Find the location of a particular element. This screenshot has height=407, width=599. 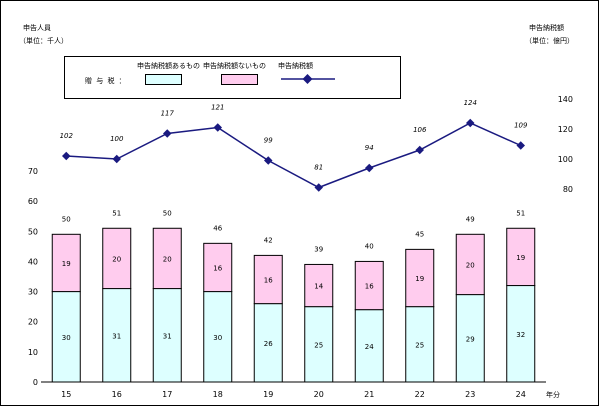

bar-total-label: 46 is located at coordinates (217, 228).